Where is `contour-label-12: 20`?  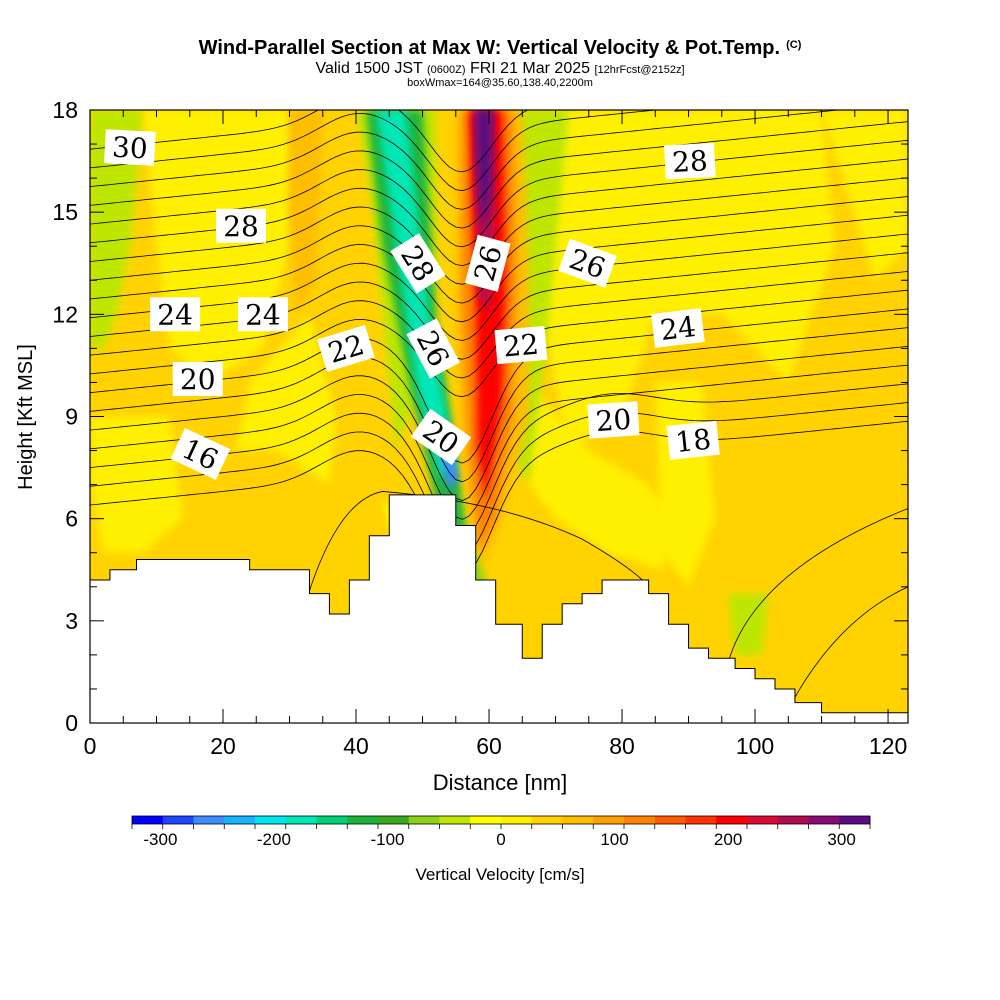
contour-label-12: 20 is located at coordinates (197, 379).